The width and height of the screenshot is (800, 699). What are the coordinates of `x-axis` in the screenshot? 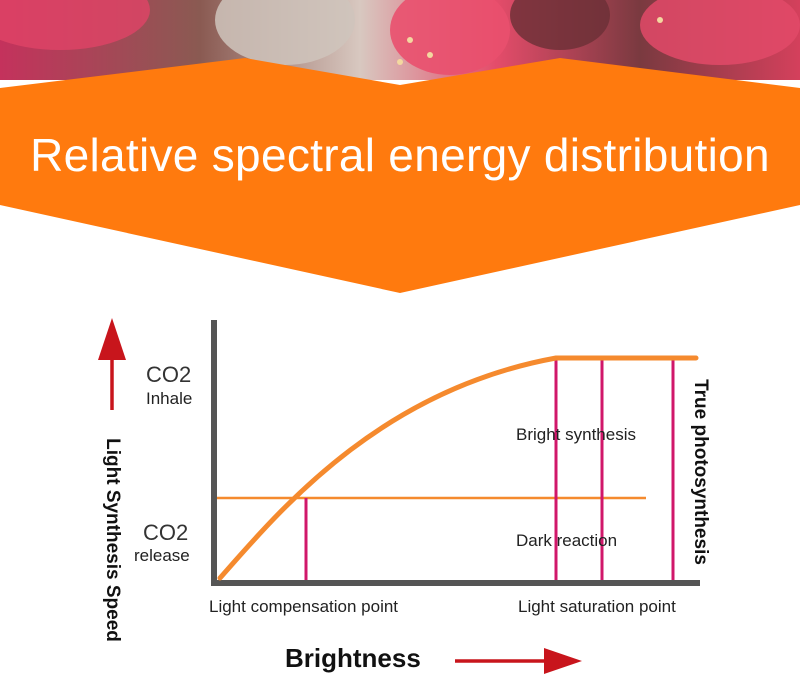 It's located at (455, 583).